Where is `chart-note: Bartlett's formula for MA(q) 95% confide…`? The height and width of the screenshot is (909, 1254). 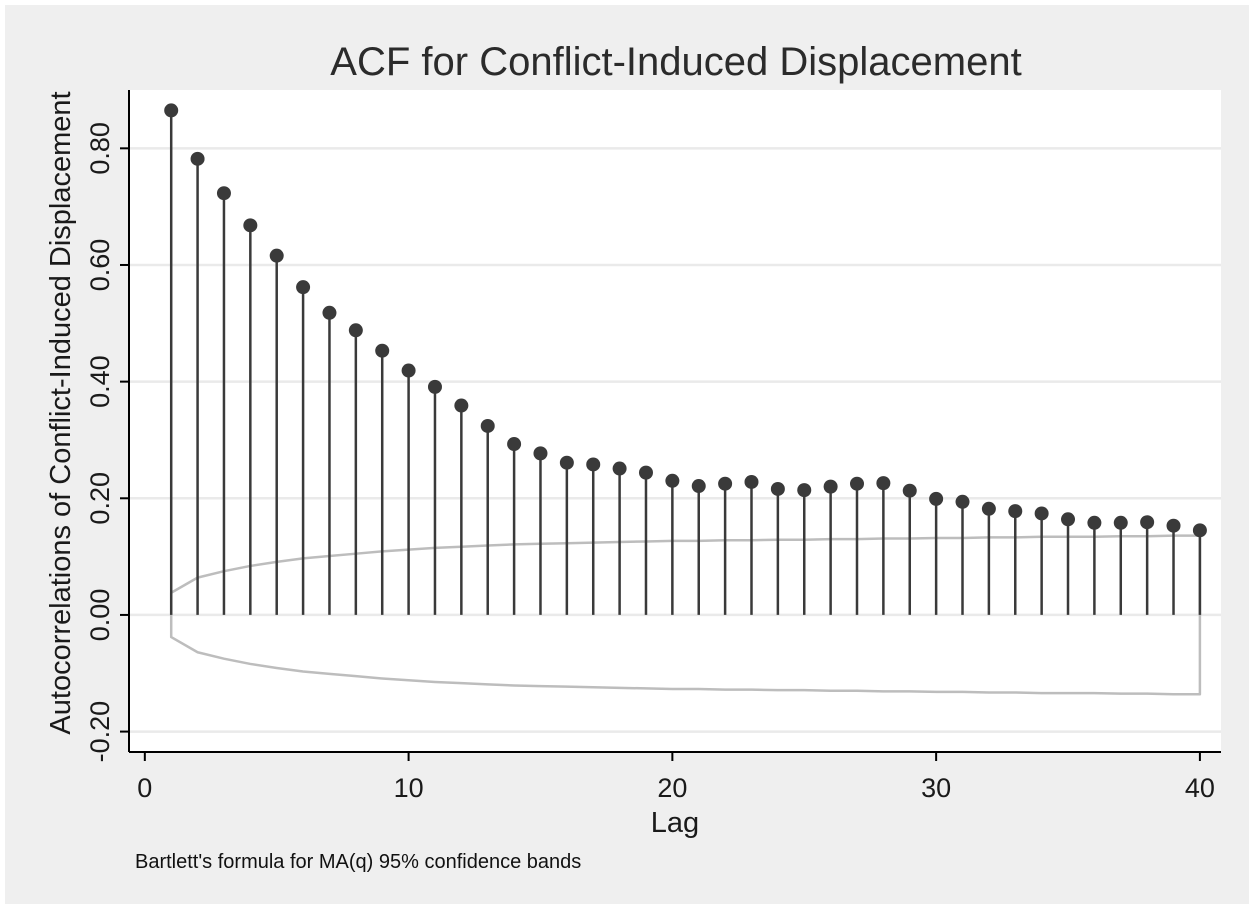 chart-note: Bartlett's formula for MA(q) 95% confide… is located at coordinates (358, 862).